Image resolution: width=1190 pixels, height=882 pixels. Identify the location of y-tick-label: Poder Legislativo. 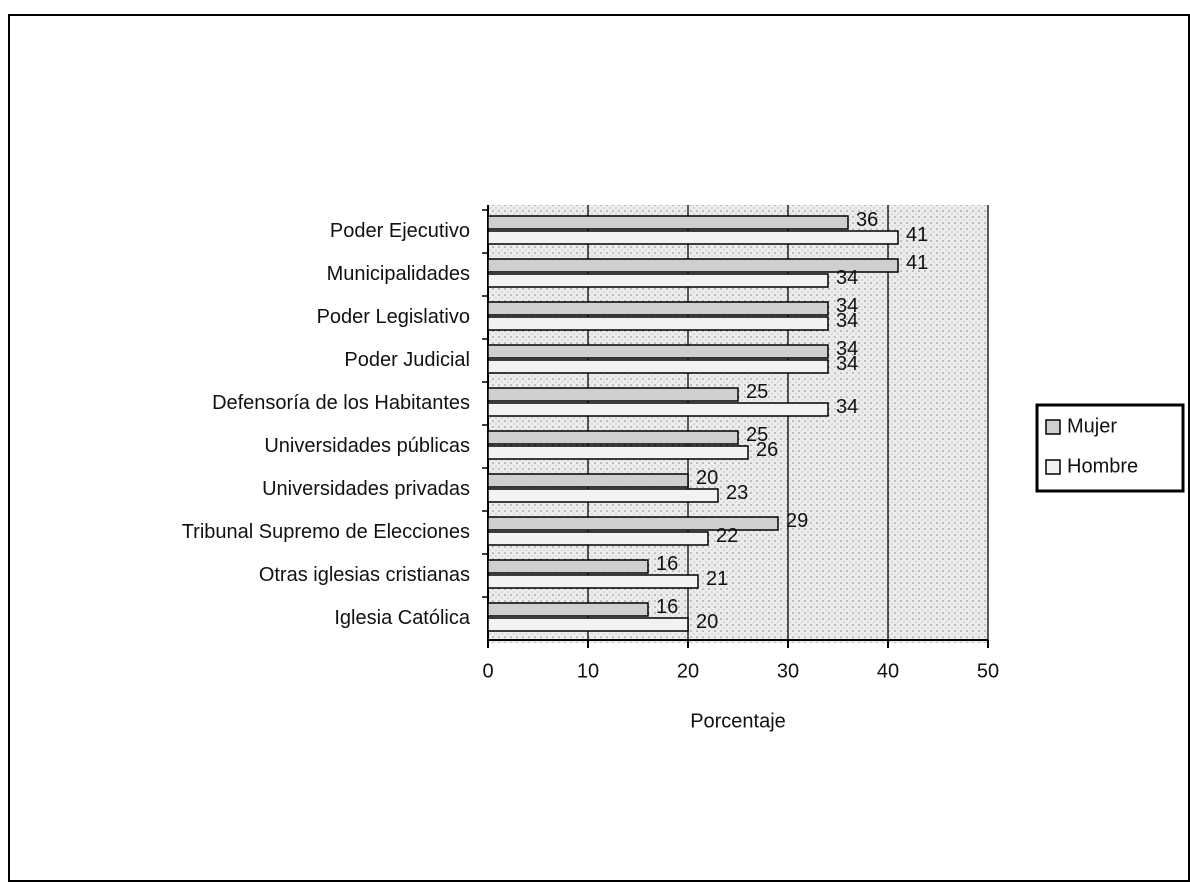
(393, 317).